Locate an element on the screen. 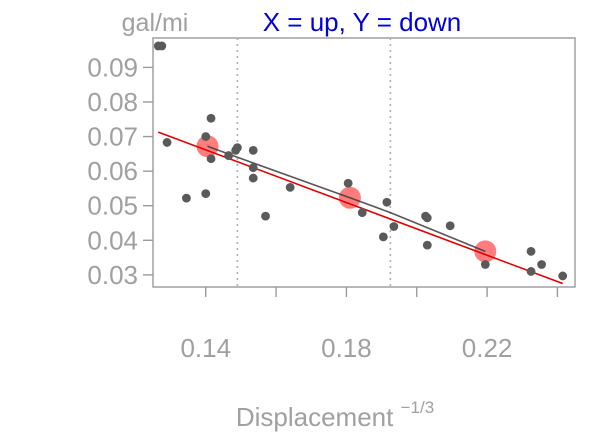 Image resolution: width=614 pixels, height=446 pixels. y-axis-label: gal/mi is located at coordinates (155, 23).